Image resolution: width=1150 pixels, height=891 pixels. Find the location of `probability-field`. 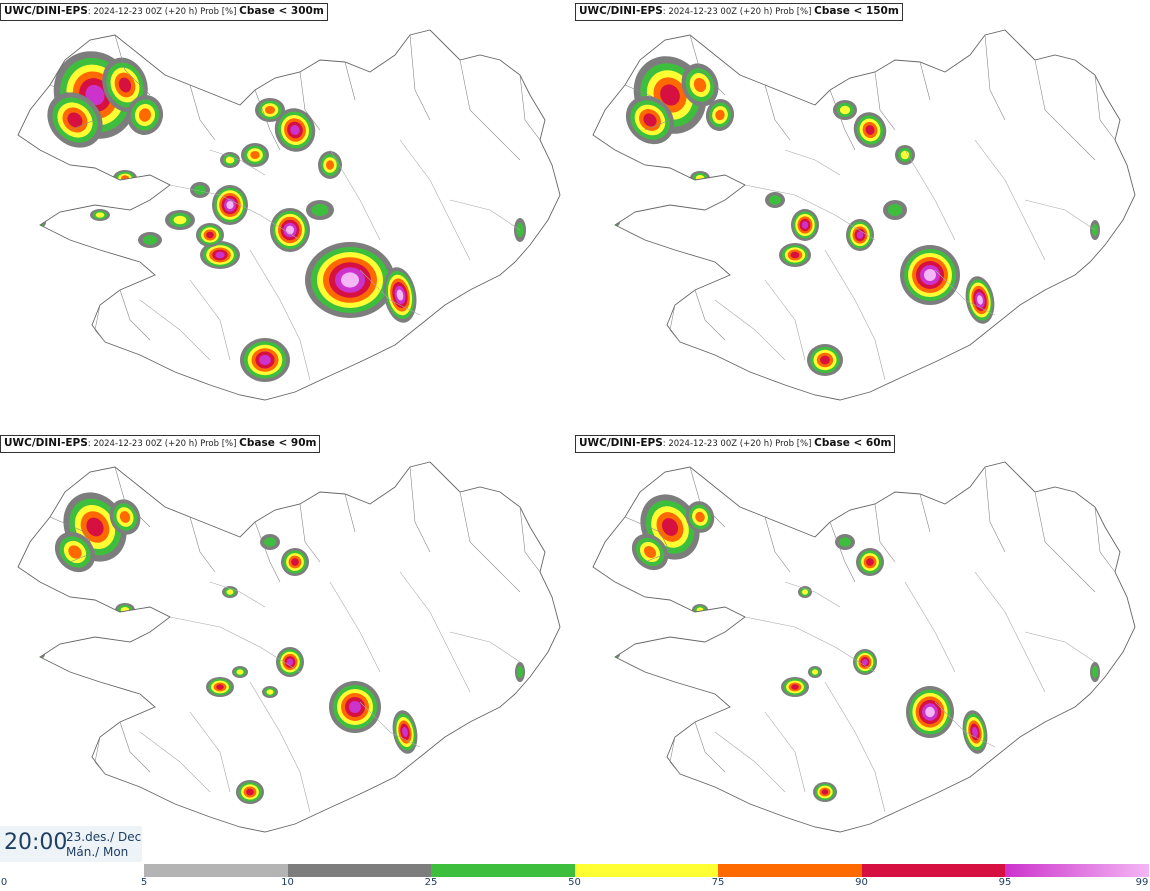

probability-field is located at coordinates (855, 648).